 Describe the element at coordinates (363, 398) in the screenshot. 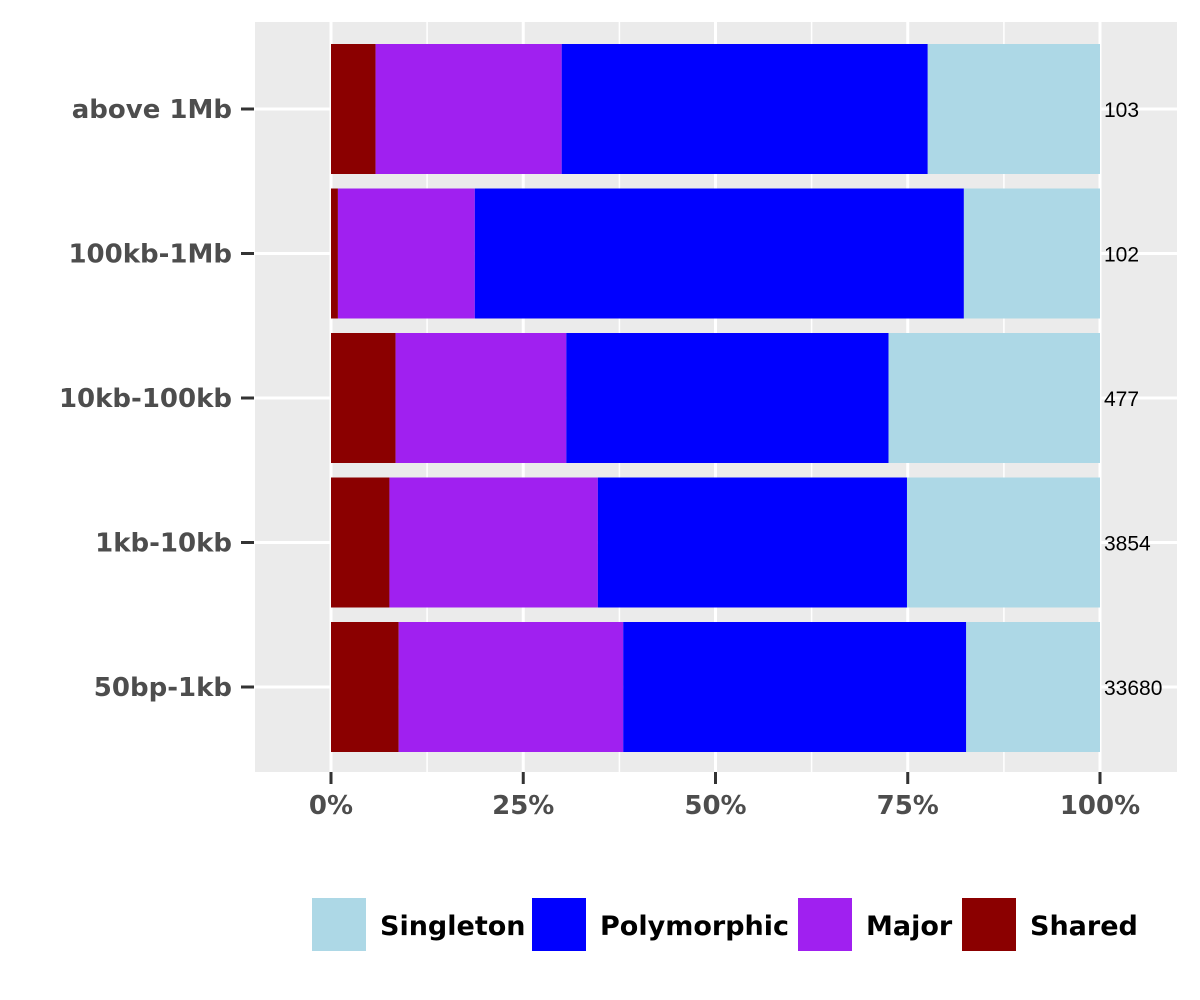

I see `bar-segment-shared-10kb-100kb` at that location.